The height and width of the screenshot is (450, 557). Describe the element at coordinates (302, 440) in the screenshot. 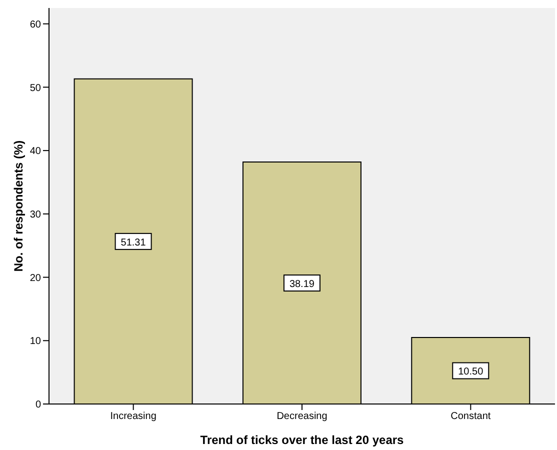

I see `x-axis-title: Trend of ticks over the last 20 years` at that location.